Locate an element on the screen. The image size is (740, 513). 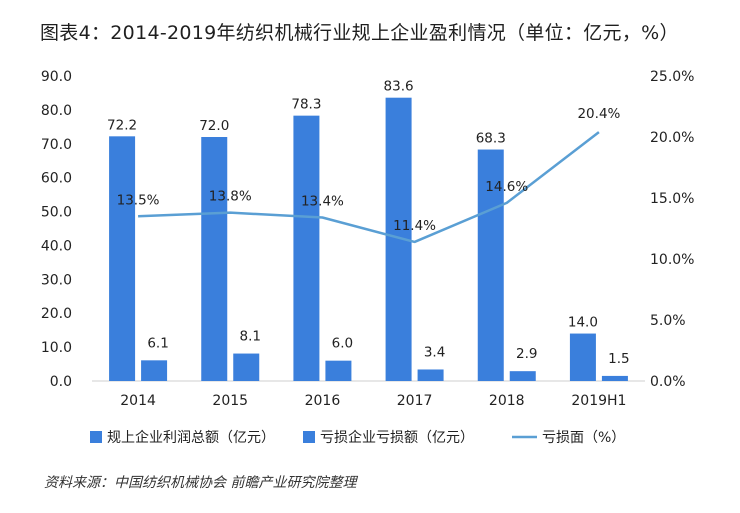
x-tick-label: 2016 is located at coordinates (323, 401).